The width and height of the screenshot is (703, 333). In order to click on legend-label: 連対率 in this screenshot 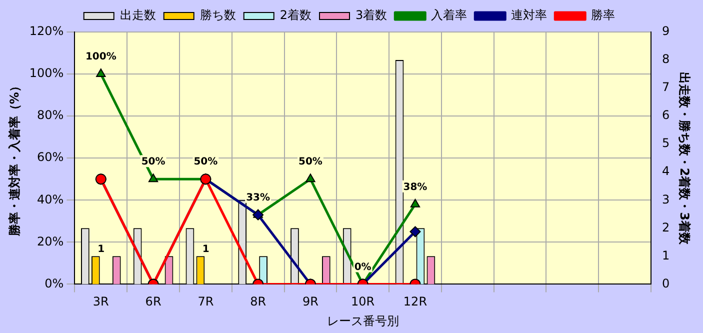, I will do `click(529, 15)`.